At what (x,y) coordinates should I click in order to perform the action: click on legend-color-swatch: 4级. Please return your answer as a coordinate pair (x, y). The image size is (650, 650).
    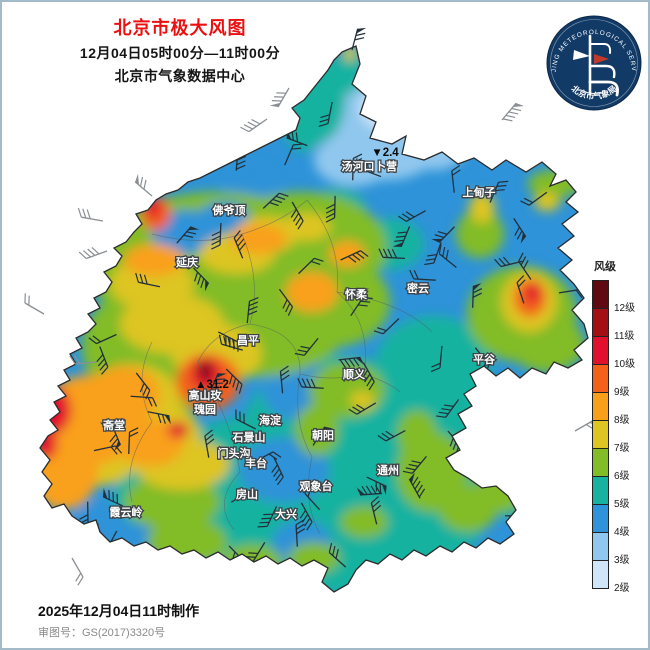
    Looking at the image, I should click on (611, 521).